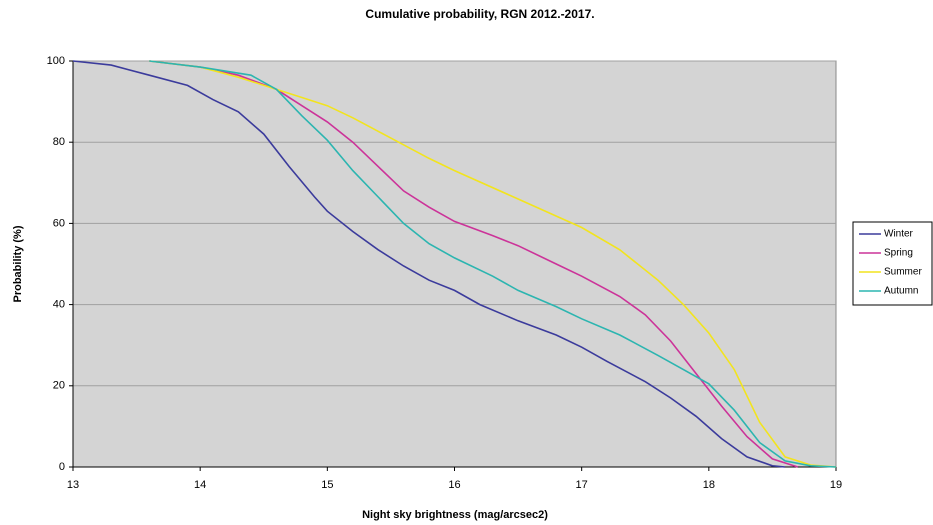 Image resolution: width=933 pixels, height=525 pixels. Describe the element at coordinates (73, 485) in the screenshot. I see `x-tick-label: 13` at that location.